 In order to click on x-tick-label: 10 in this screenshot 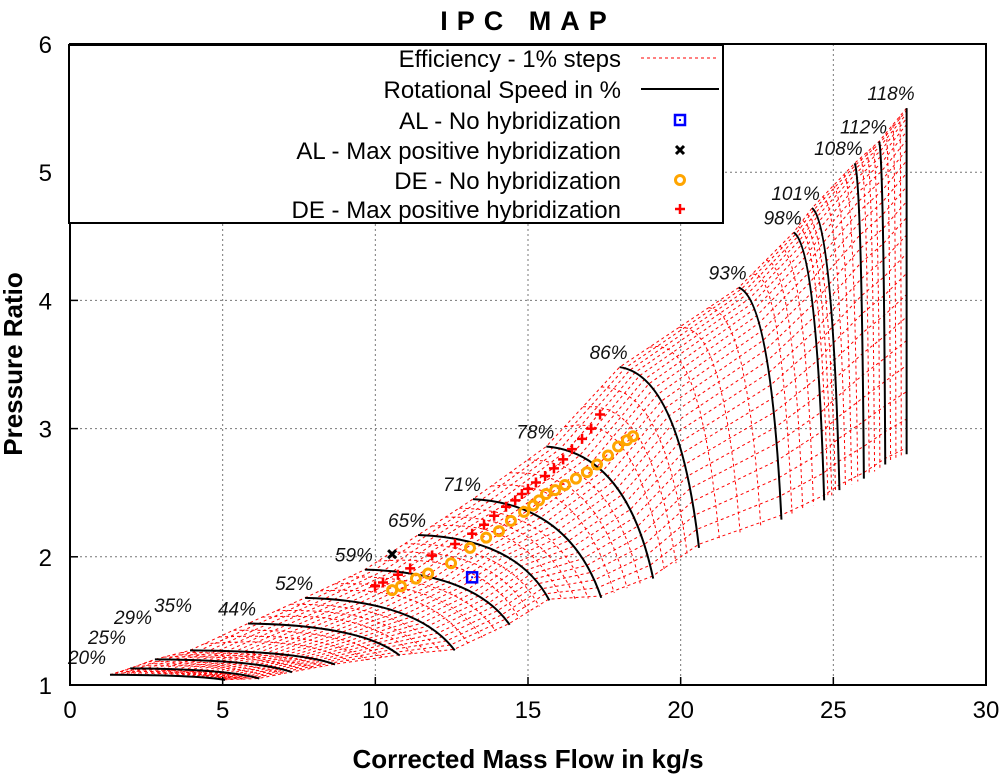, I will do `click(375, 710)`.